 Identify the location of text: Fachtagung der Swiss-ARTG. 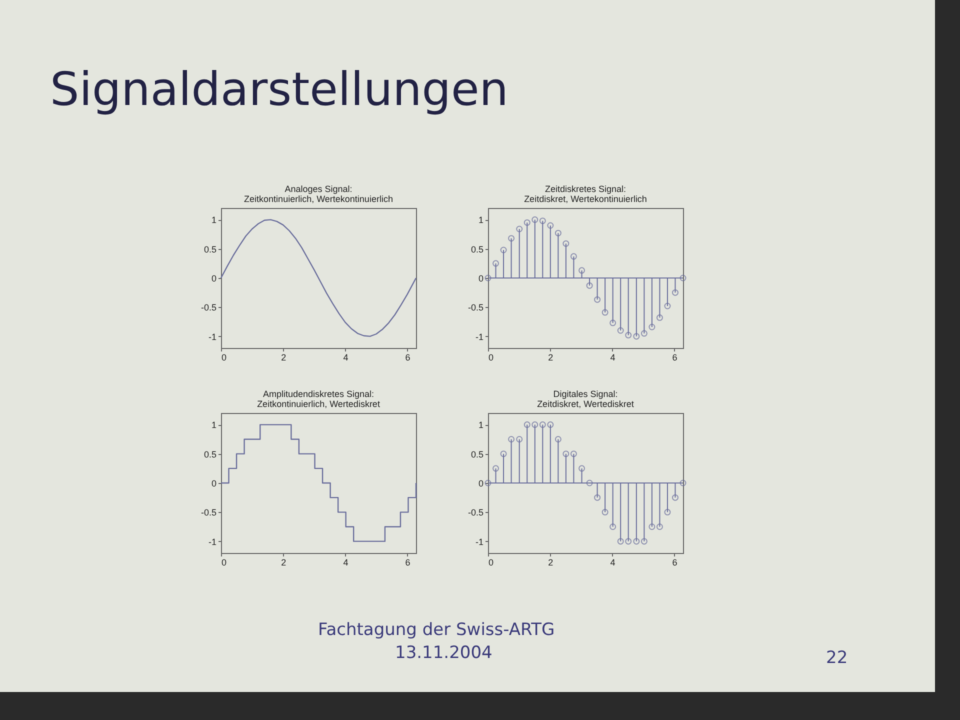
(436, 630).